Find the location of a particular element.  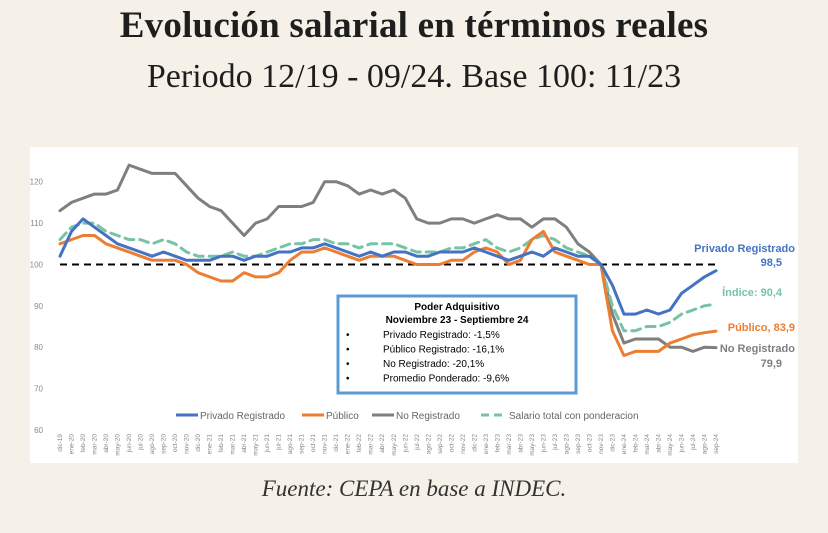

x-tick-label: dic-19 is located at coordinates (60, 443).